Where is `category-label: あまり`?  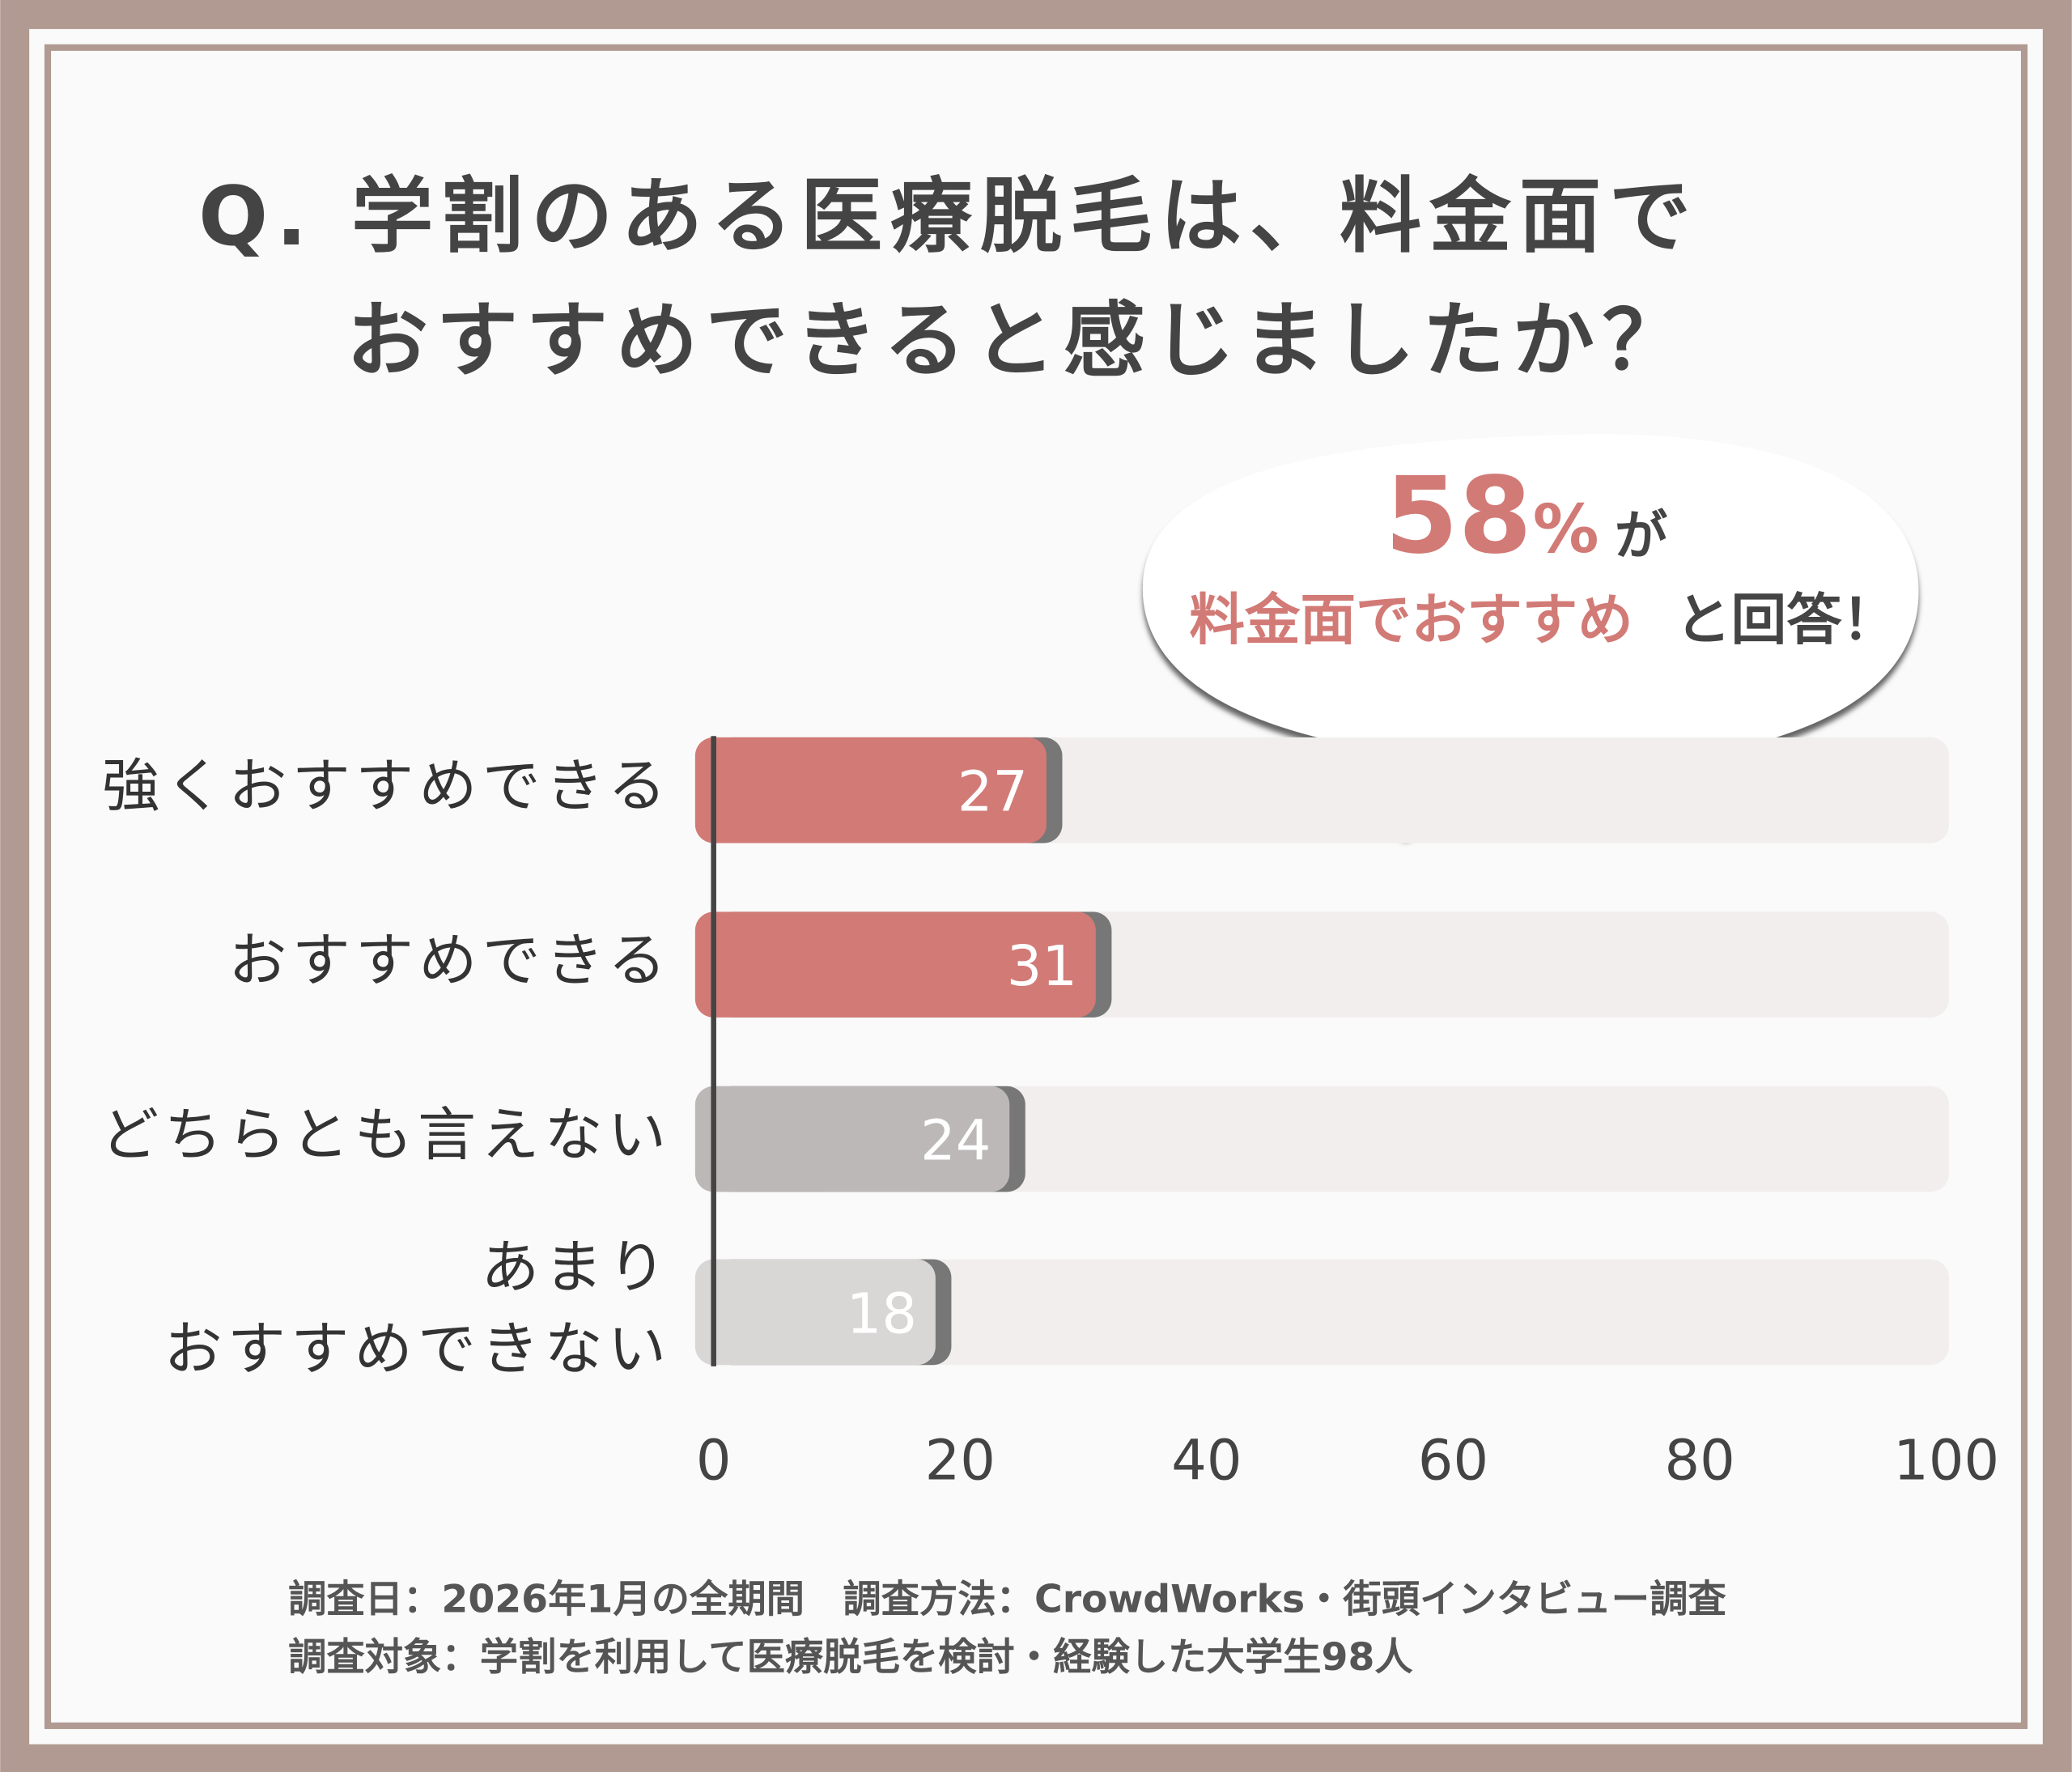 category-label: あまり is located at coordinates (576, 1267).